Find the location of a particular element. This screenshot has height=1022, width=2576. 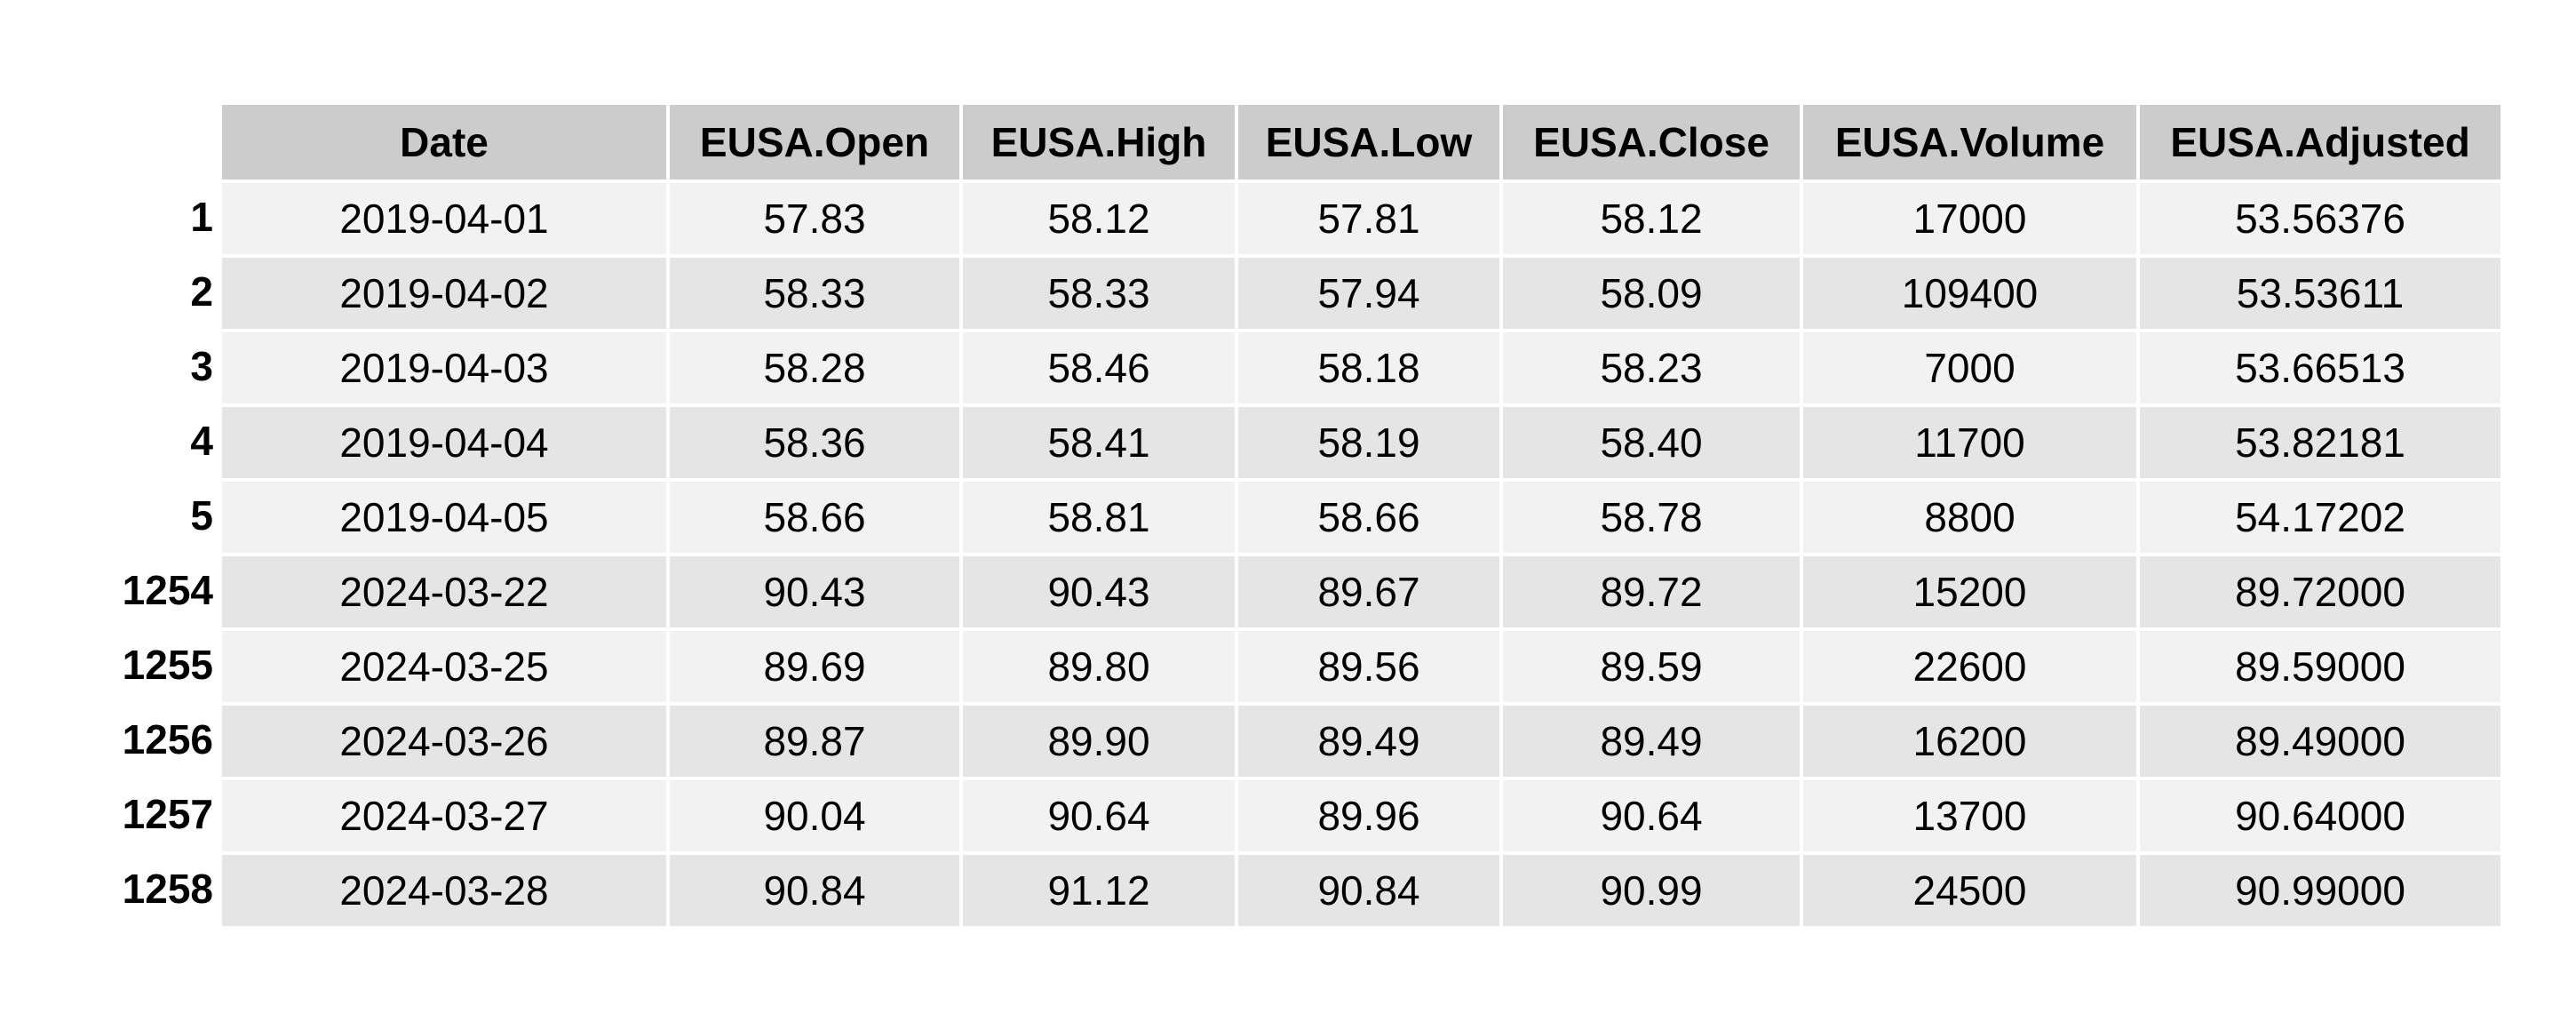

column-header: EUSA.Close is located at coordinates (1651, 142).